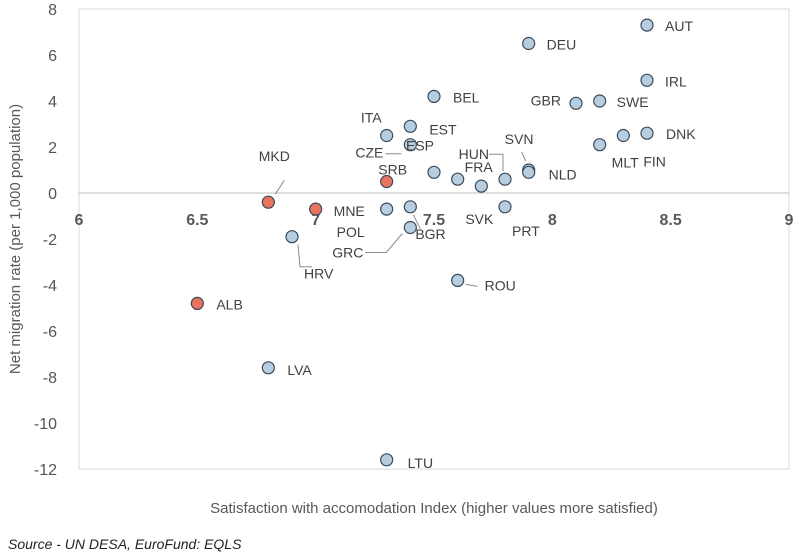 The width and height of the screenshot is (800, 559). I want to click on point-label-prt: PRT, so click(526, 231).